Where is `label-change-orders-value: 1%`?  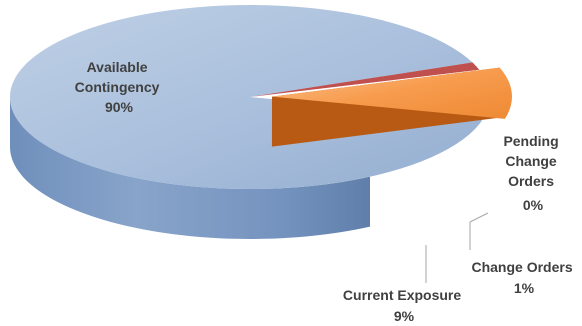
label-change-orders-value: 1% is located at coordinates (524, 288).